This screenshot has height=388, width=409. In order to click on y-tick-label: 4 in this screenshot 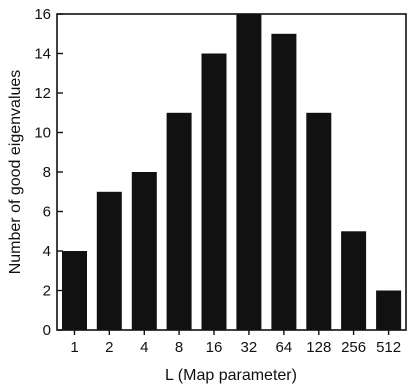, I will do `click(47, 251)`.